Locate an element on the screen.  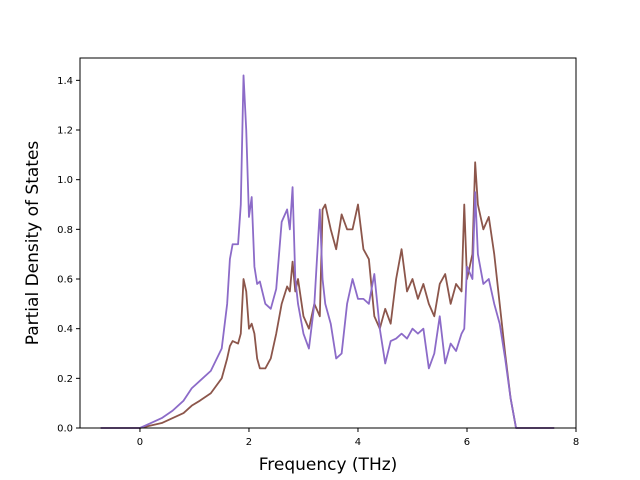
y-tick-label: 0.4 is located at coordinates (65, 329).